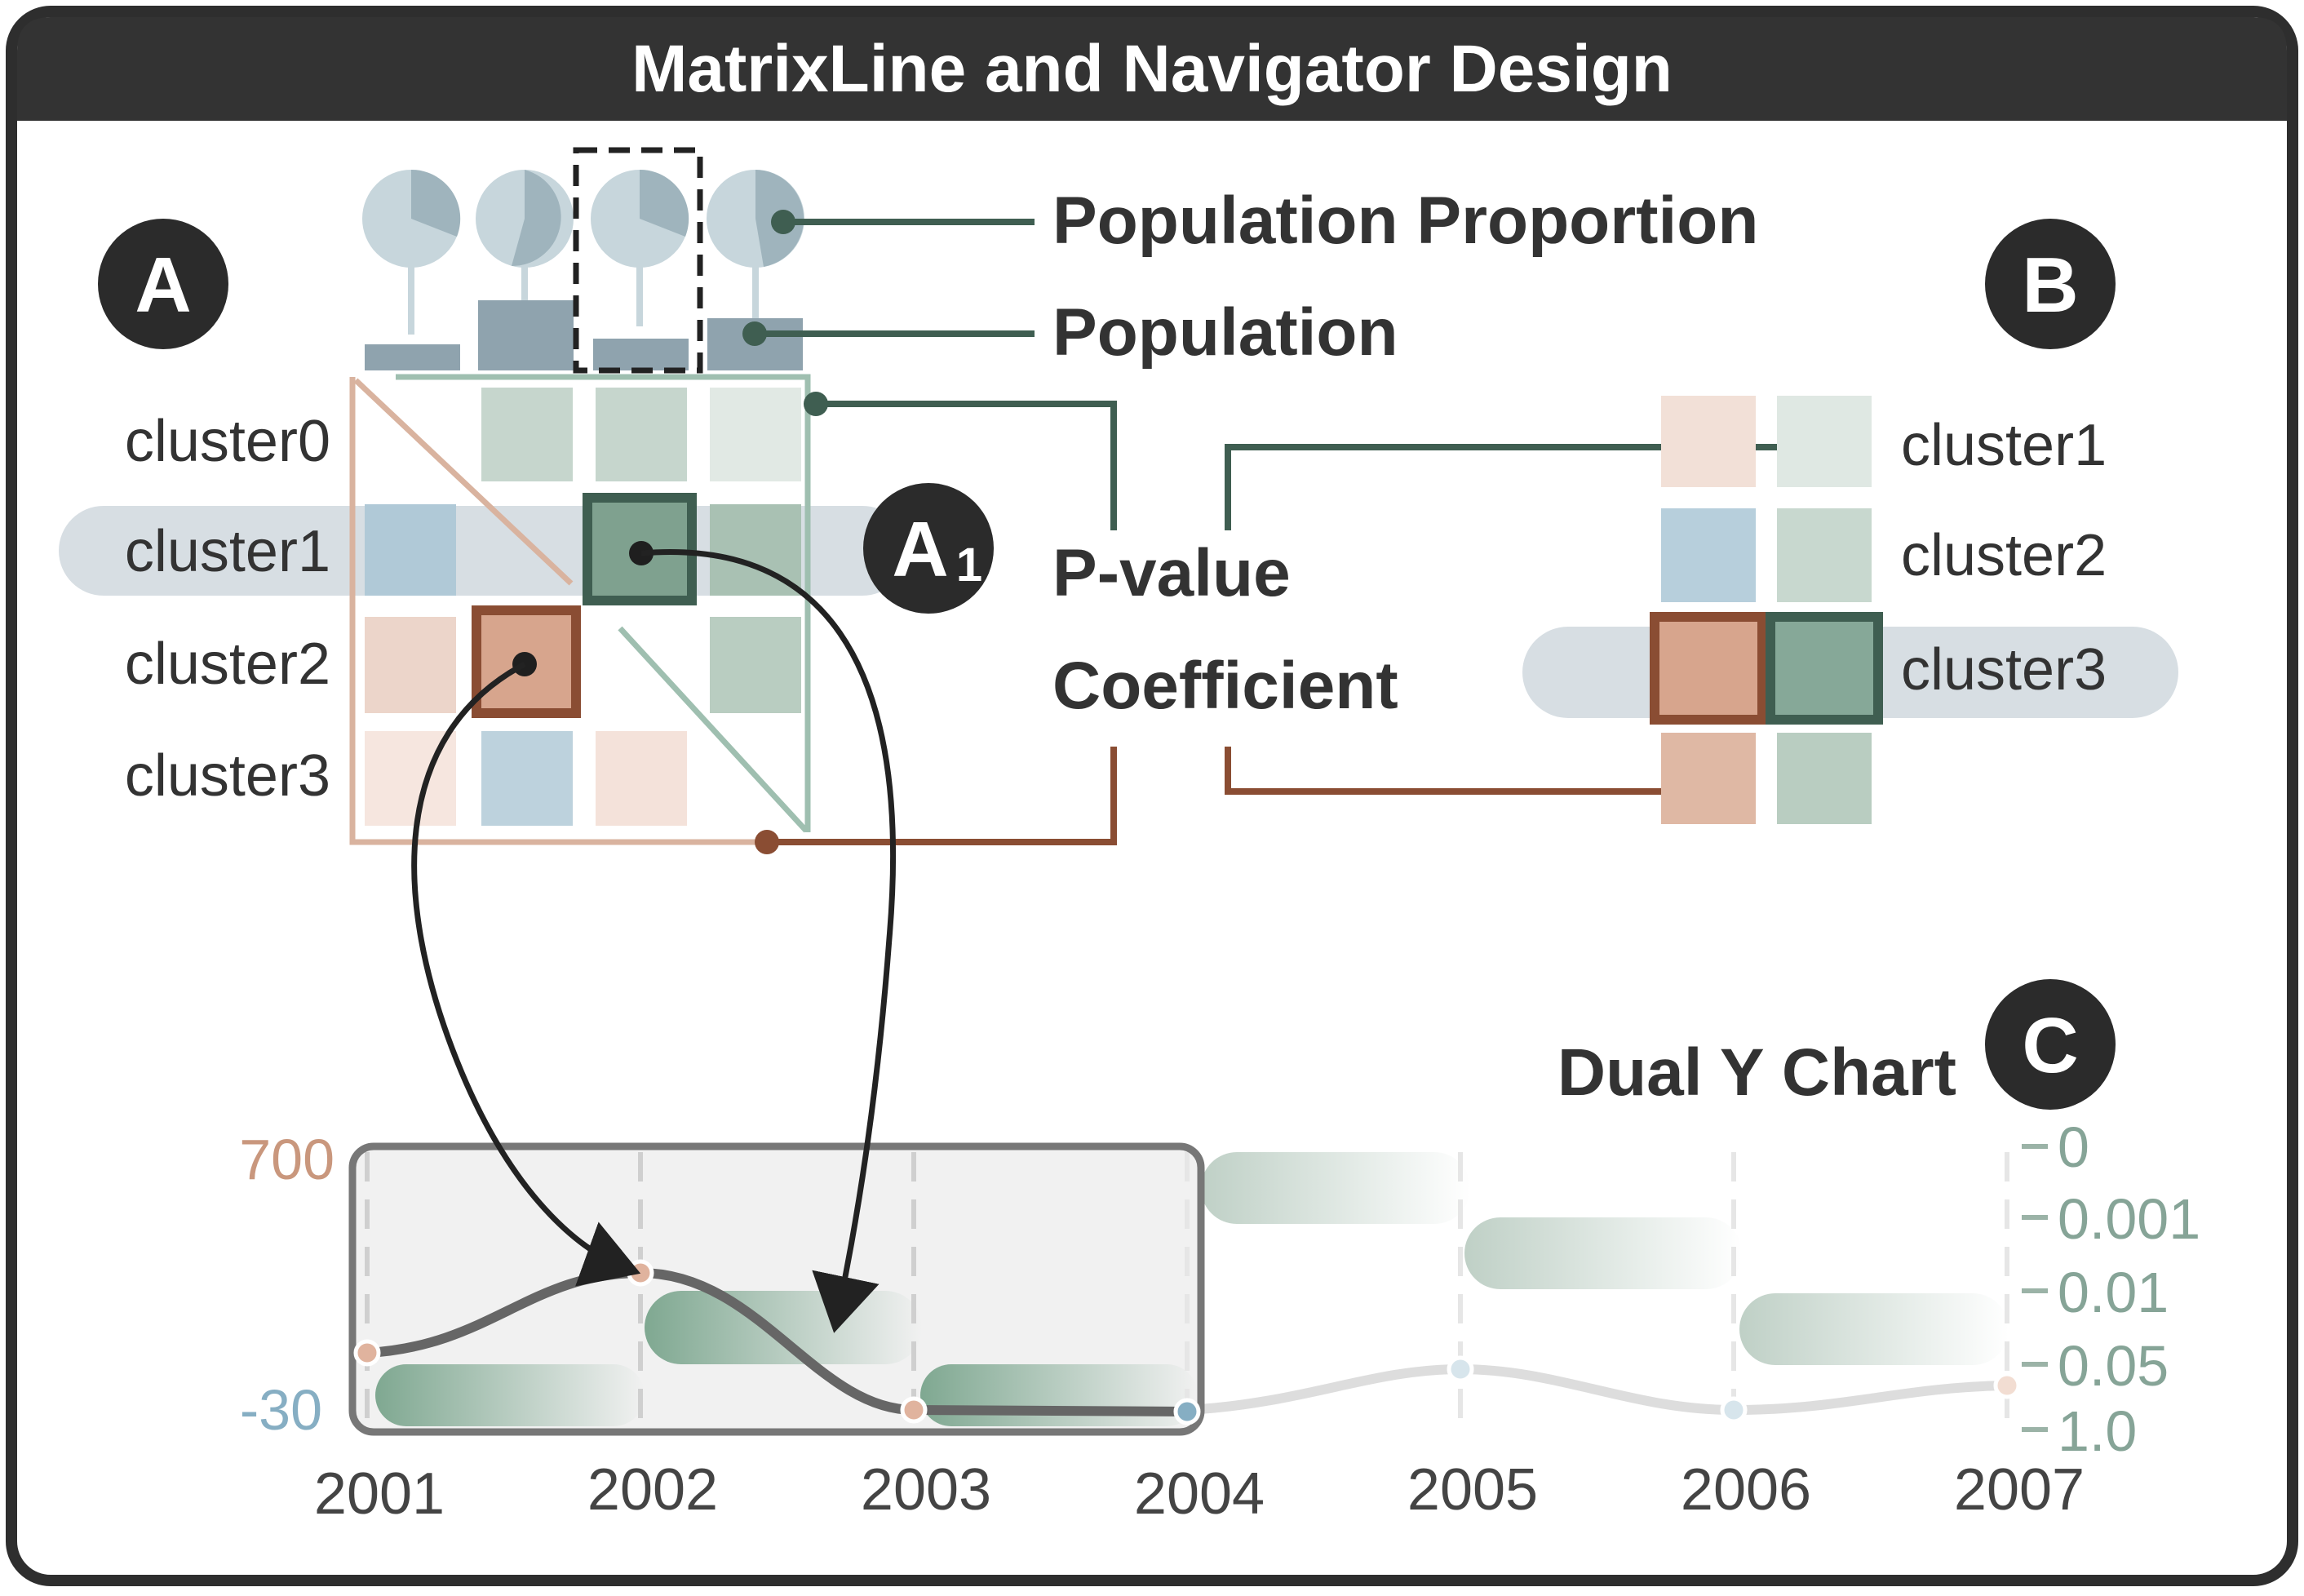  Describe the element at coordinates (2129, 1219) in the screenshot. I see `right-axis-tick-1: 0.001` at that location.